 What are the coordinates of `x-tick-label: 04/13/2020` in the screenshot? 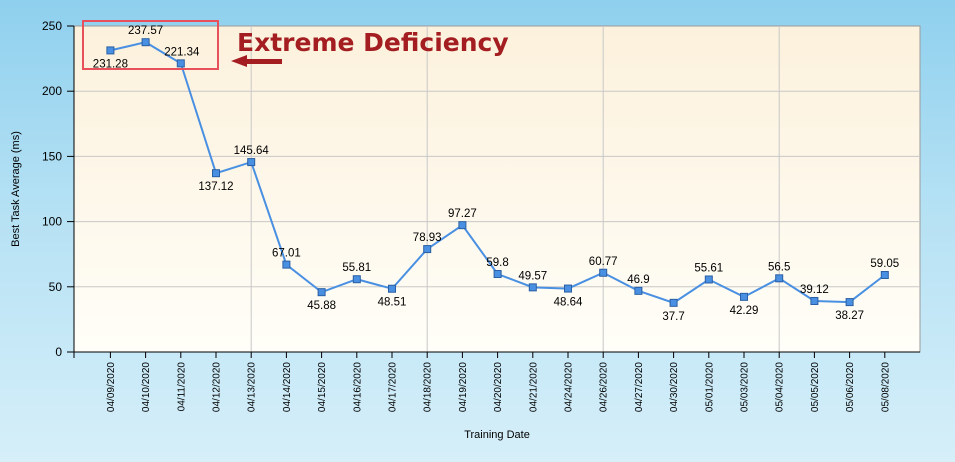 It's located at (252, 387).